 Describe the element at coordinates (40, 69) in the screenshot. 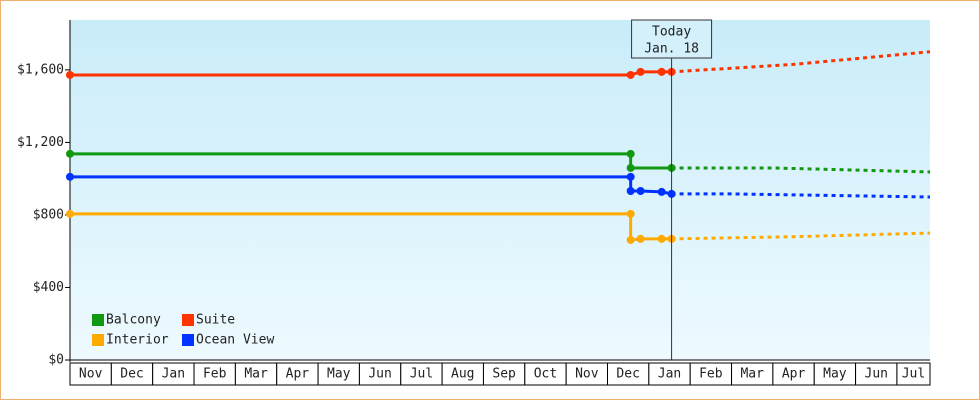

I see `y-tick-label: $1,600` at that location.